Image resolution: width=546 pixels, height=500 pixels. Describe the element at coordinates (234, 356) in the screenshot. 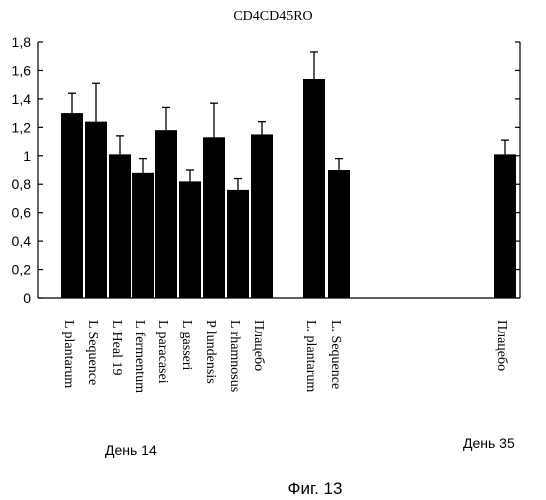

I see `x-tick-label: L rhamnosus` at that location.